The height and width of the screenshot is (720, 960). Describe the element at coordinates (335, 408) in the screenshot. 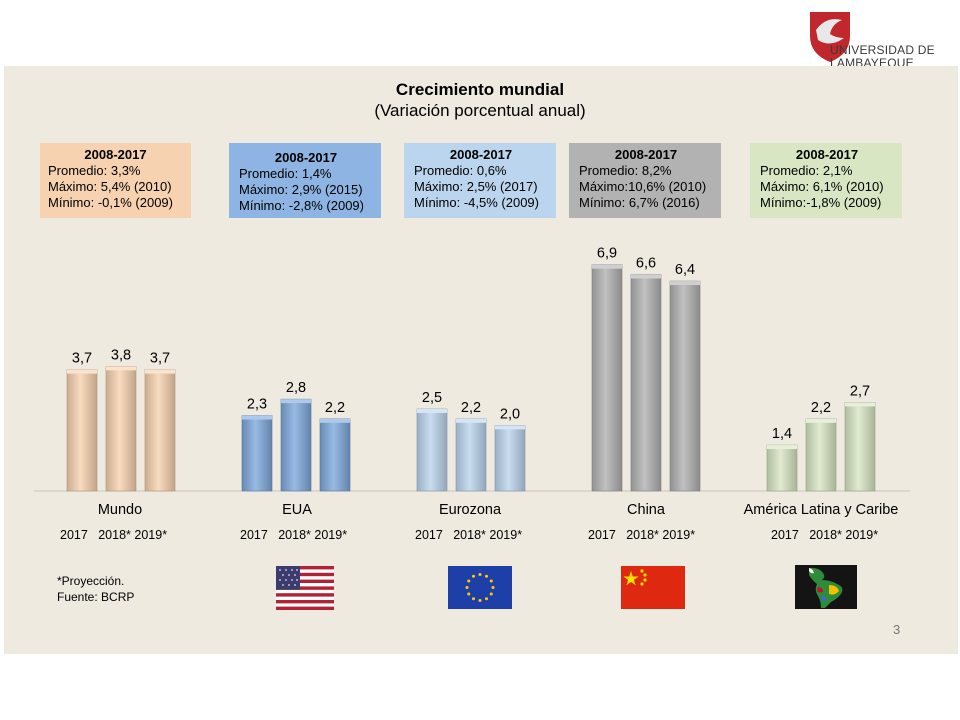

I see `data-label-1-2: 2,2` at that location.